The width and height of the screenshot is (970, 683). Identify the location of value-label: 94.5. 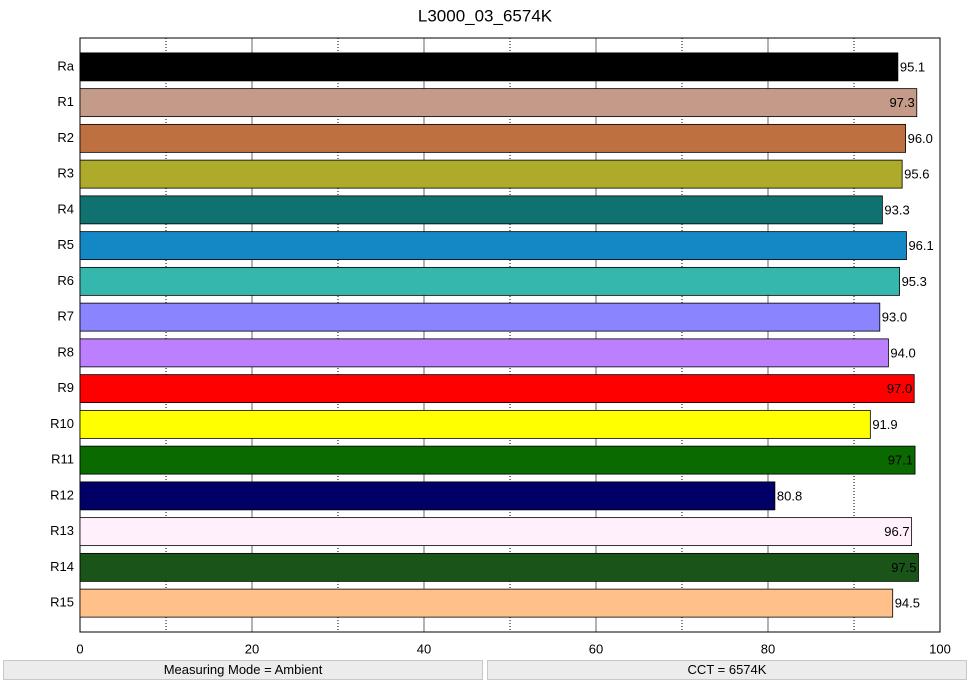
(907, 603).